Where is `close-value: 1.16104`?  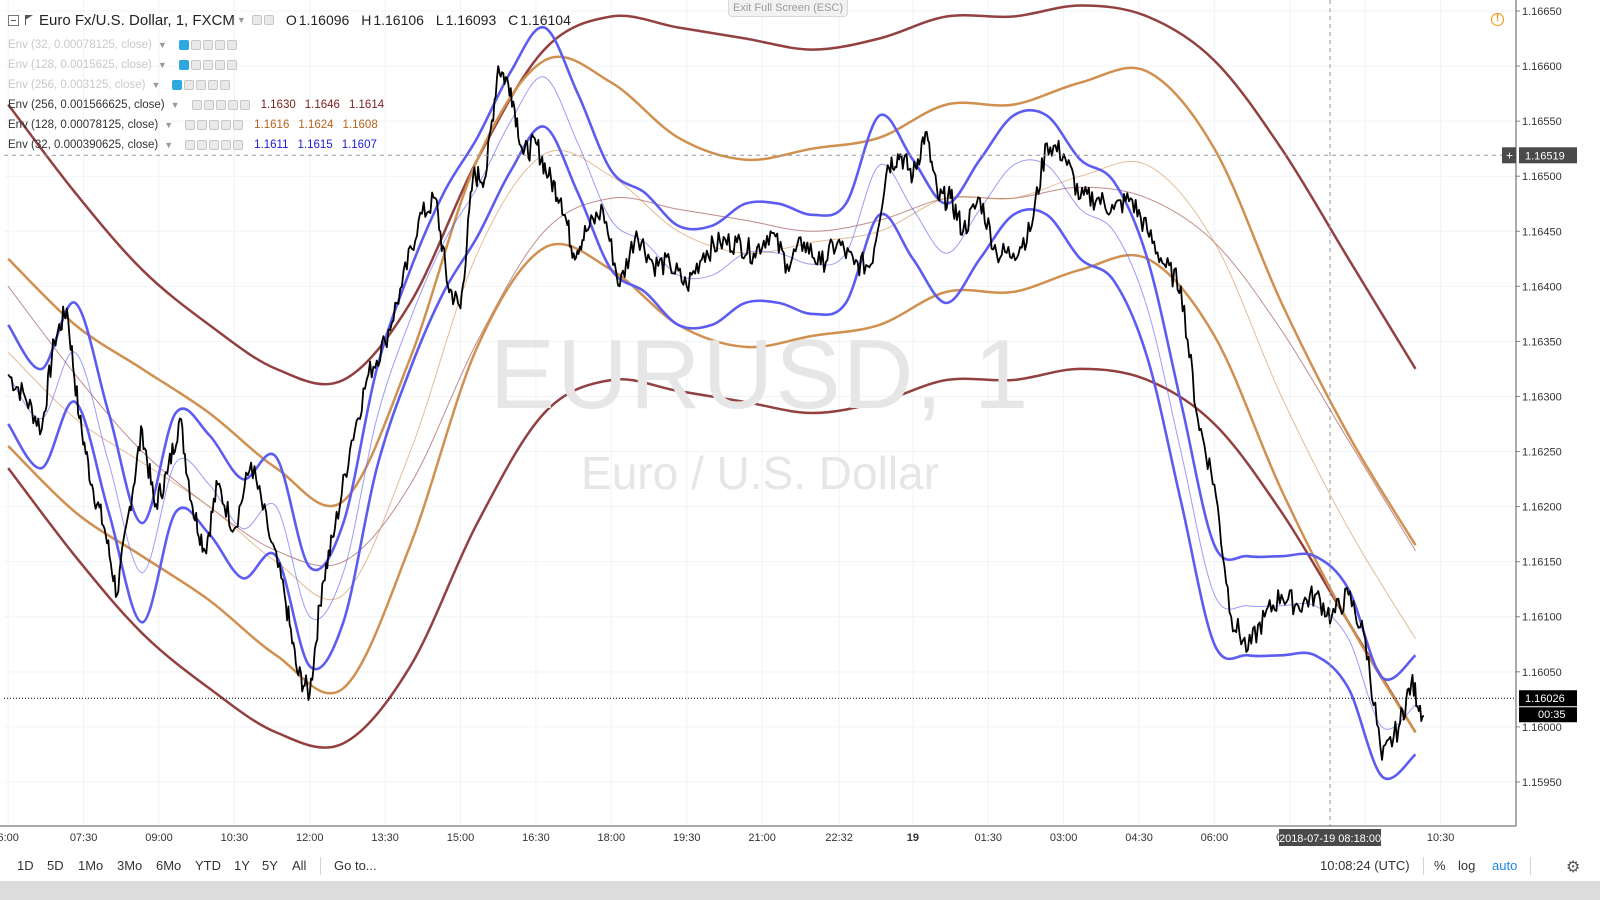
close-value: 1.16104 is located at coordinates (545, 20).